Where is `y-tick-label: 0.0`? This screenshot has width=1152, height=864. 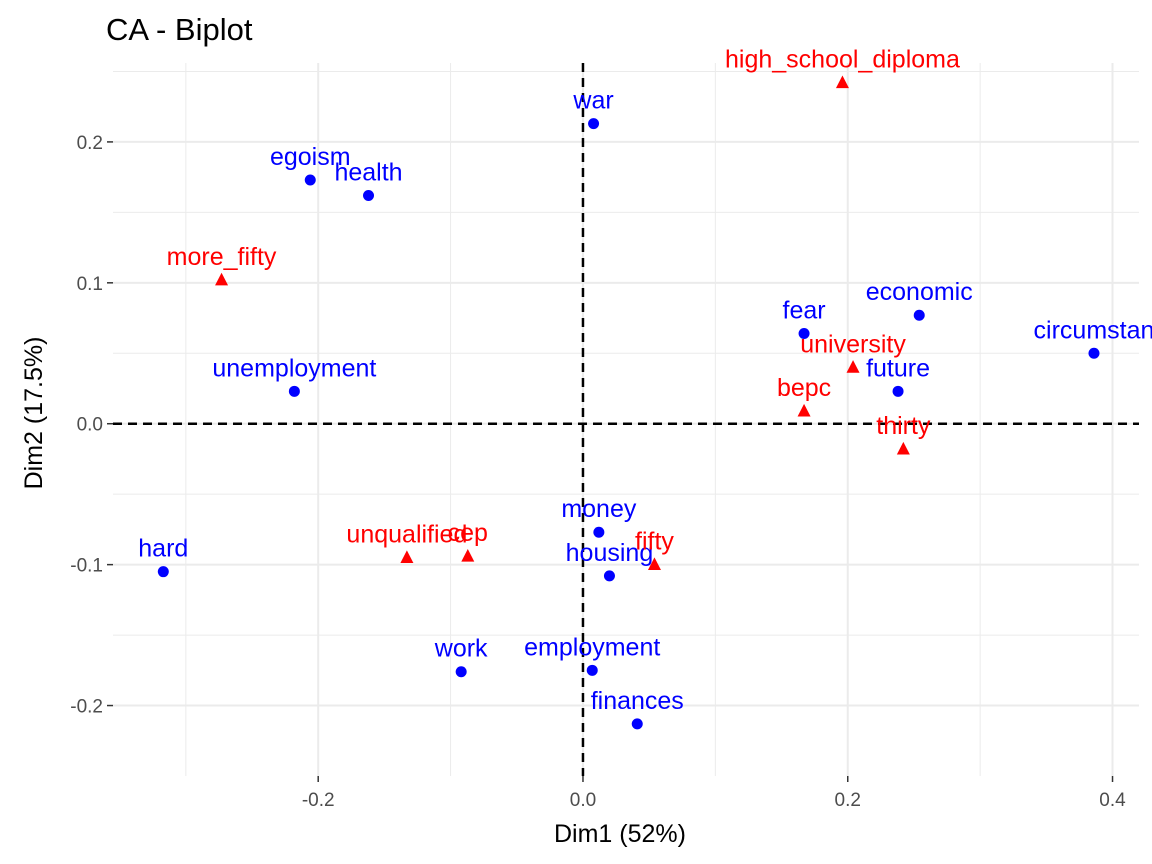 y-tick-label: 0.0 is located at coordinates (90, 425).